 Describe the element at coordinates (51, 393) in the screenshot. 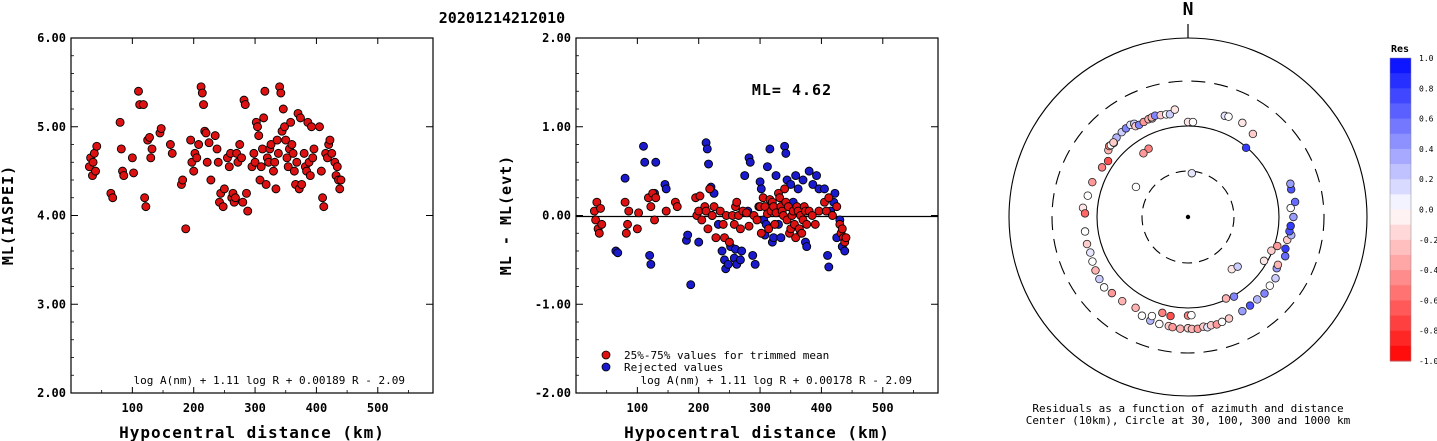

I see `ml-iaspei-ytick-label: 2.00` at that location.